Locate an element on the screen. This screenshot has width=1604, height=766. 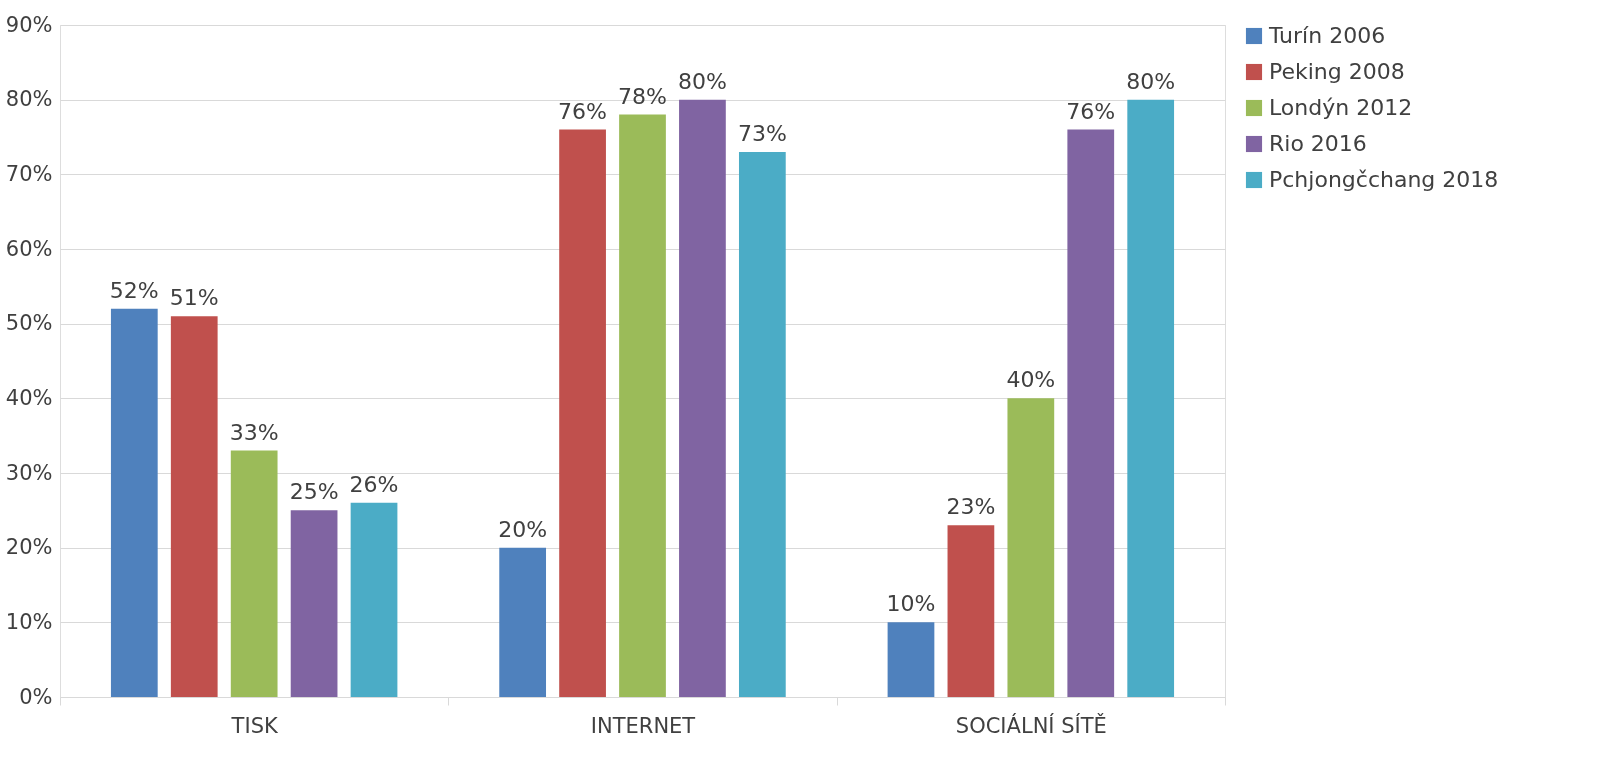
data-label: 78% is located at coordinates (642, 96).